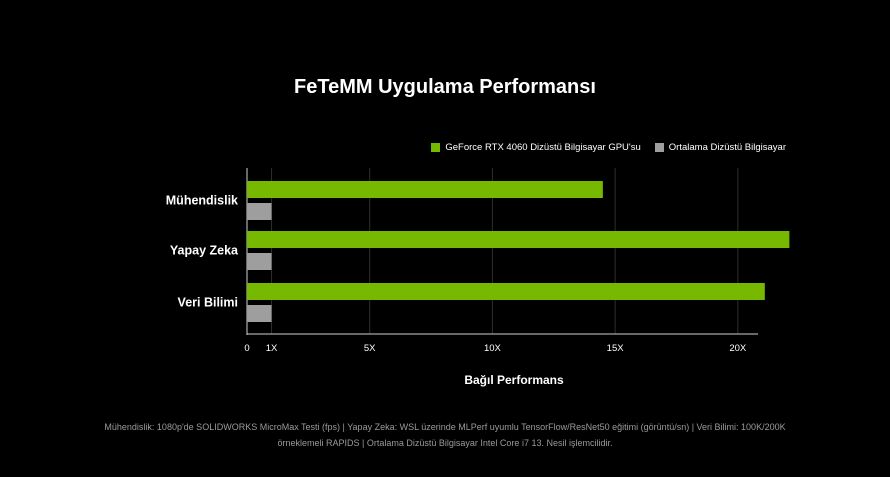 This screenshot has width=890, height=477. What do you see at coordinates (659, 147) in the screenshot?
I see `legend-swatch-average` at bounding box center [659, 147].